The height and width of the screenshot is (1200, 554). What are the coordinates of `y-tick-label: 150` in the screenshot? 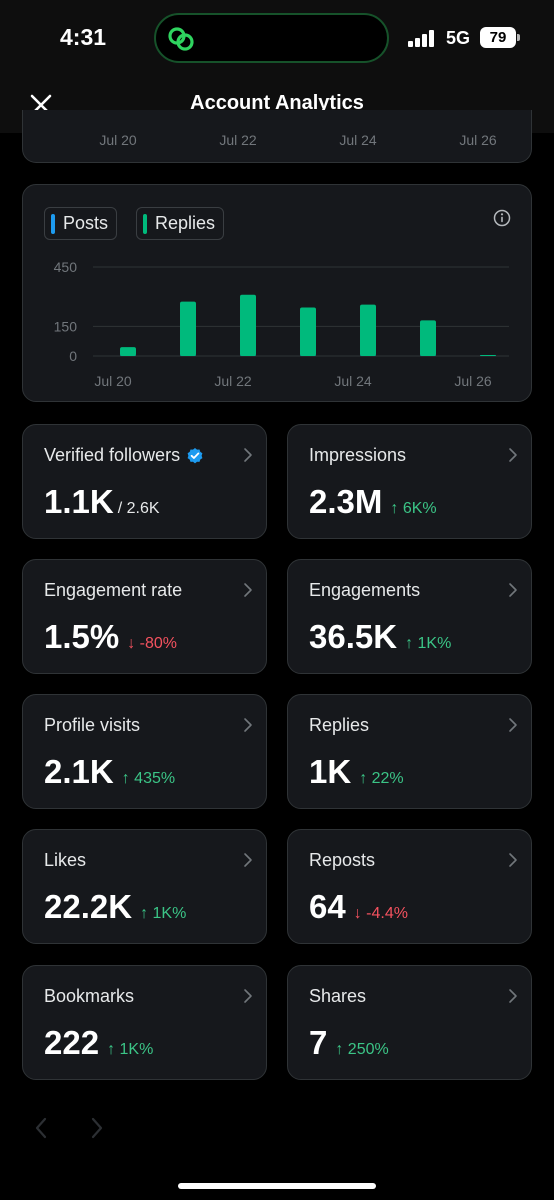 It's located at (66, 326).